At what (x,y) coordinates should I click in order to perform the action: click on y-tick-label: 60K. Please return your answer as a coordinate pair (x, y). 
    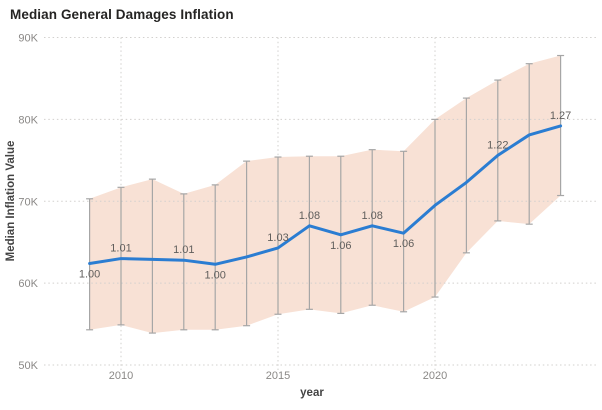
    Looking at the image, I should click on (28, 284).